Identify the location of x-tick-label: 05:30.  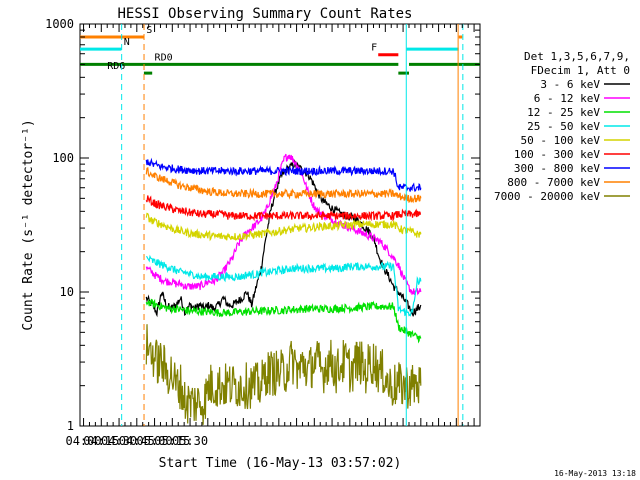
(190, 441).